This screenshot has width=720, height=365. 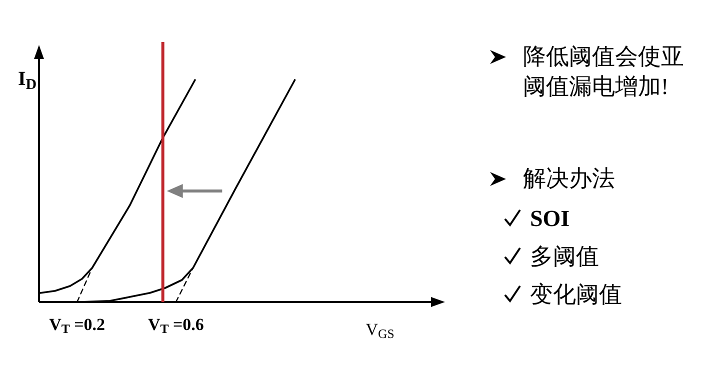 I want to click on text: 降低阈值会使亚阈值漏电增加!, so click(x=604, y=72).